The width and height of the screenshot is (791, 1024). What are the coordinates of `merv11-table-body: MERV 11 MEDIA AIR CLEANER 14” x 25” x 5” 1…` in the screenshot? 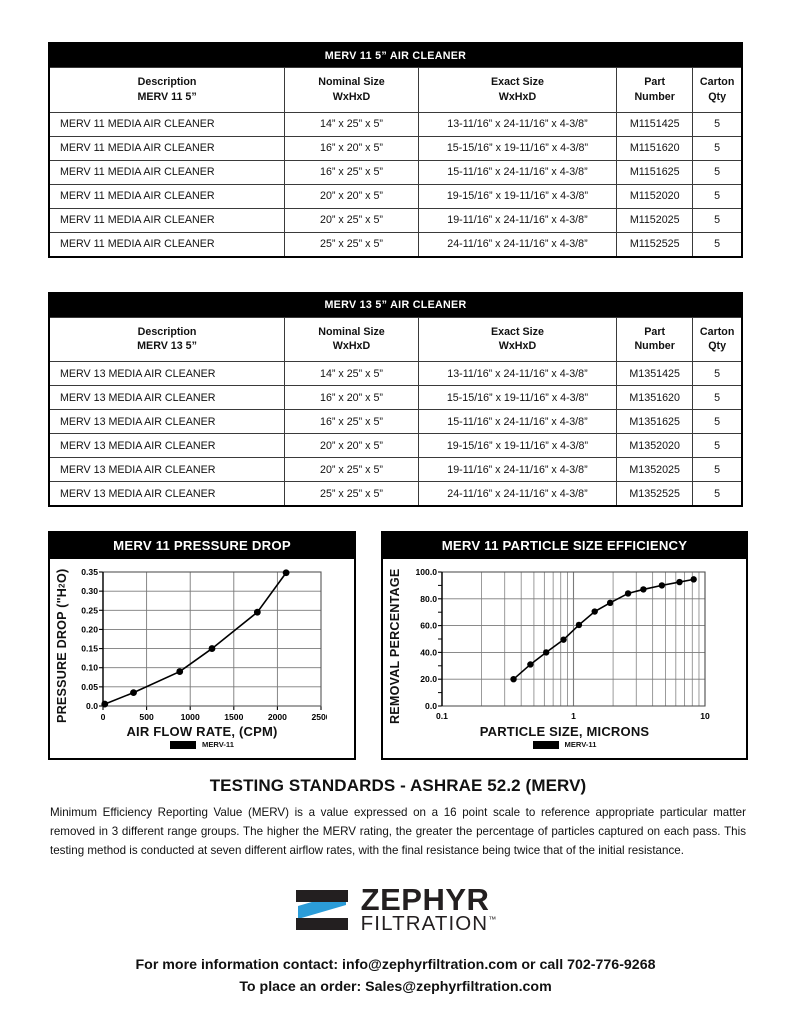 It's located at (395, 184).